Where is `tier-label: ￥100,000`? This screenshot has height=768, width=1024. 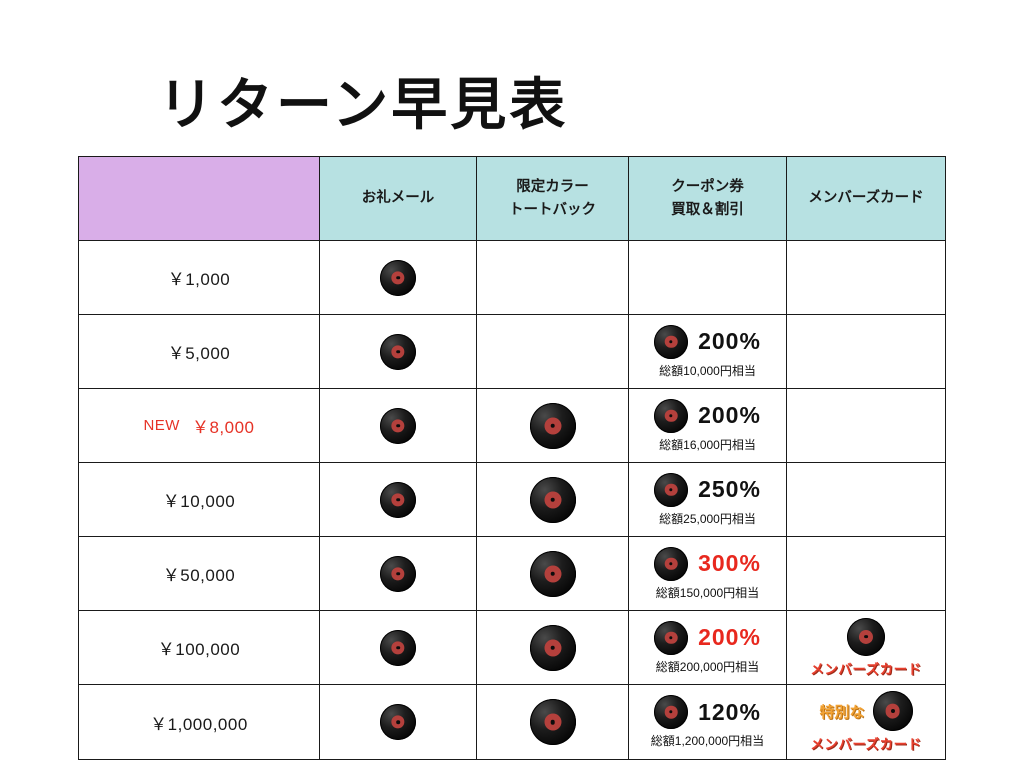 tier-label: ￥100,000 is located at coordinates (199, 649).